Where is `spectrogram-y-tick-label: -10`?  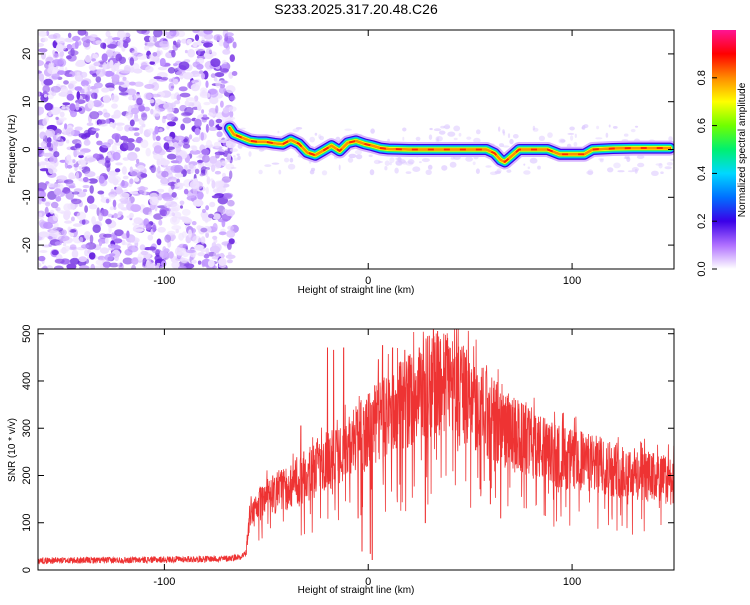 spectrogram-y-tick-label: -10 is located at coordinates (27, 197).